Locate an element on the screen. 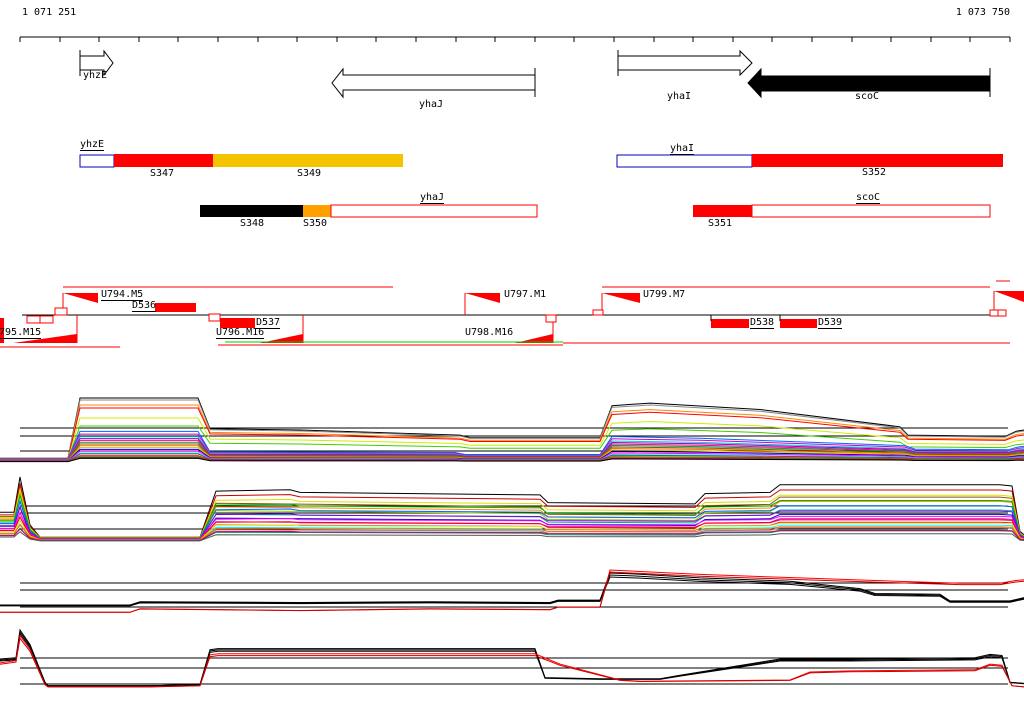  probe-bar-D537 is located at coordinates (237, 323).